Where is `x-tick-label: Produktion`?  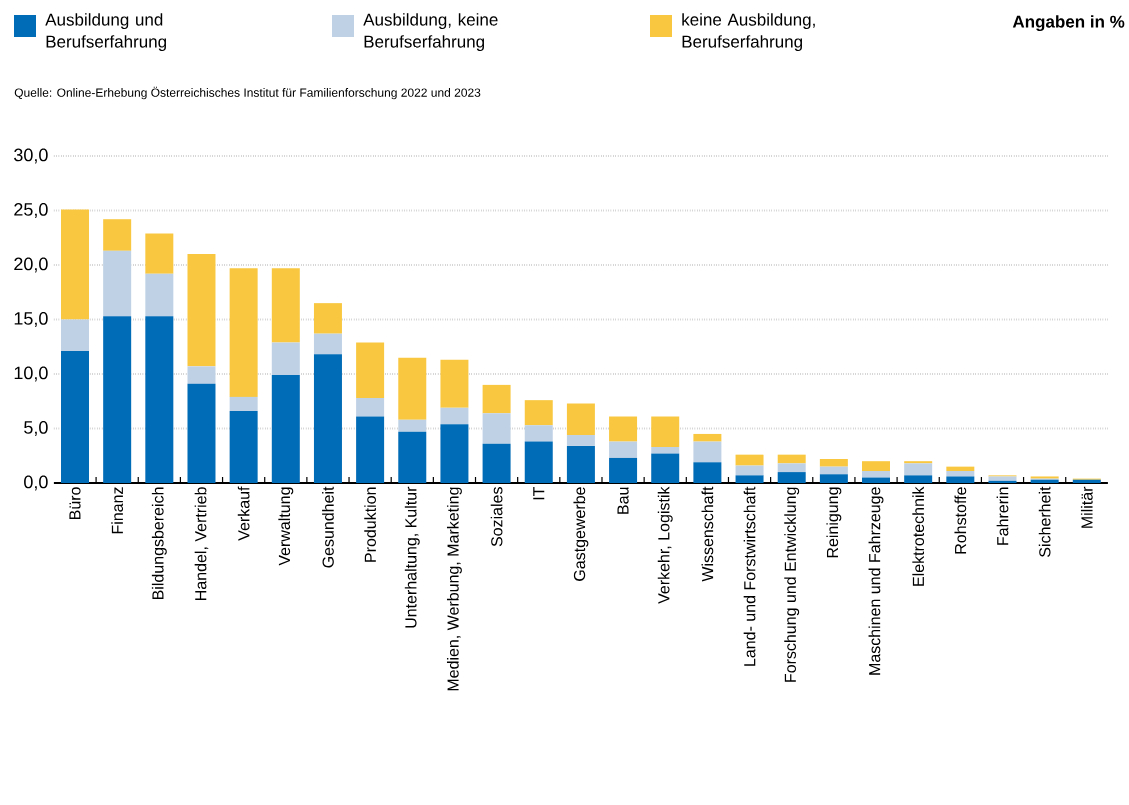 x-tick-label: Produktion is located at coordinates (370, 524).